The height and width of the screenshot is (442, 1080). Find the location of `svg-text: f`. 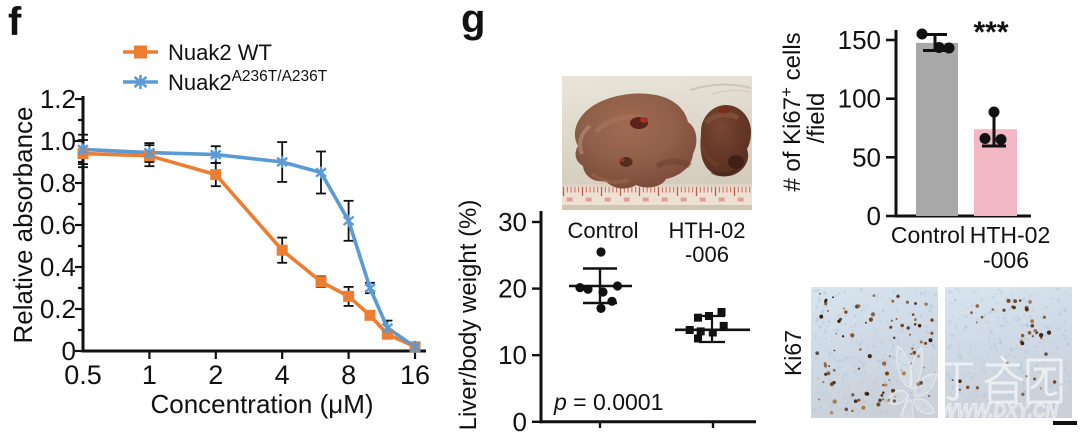

svg-text: f is located at coordinates (15, 22).